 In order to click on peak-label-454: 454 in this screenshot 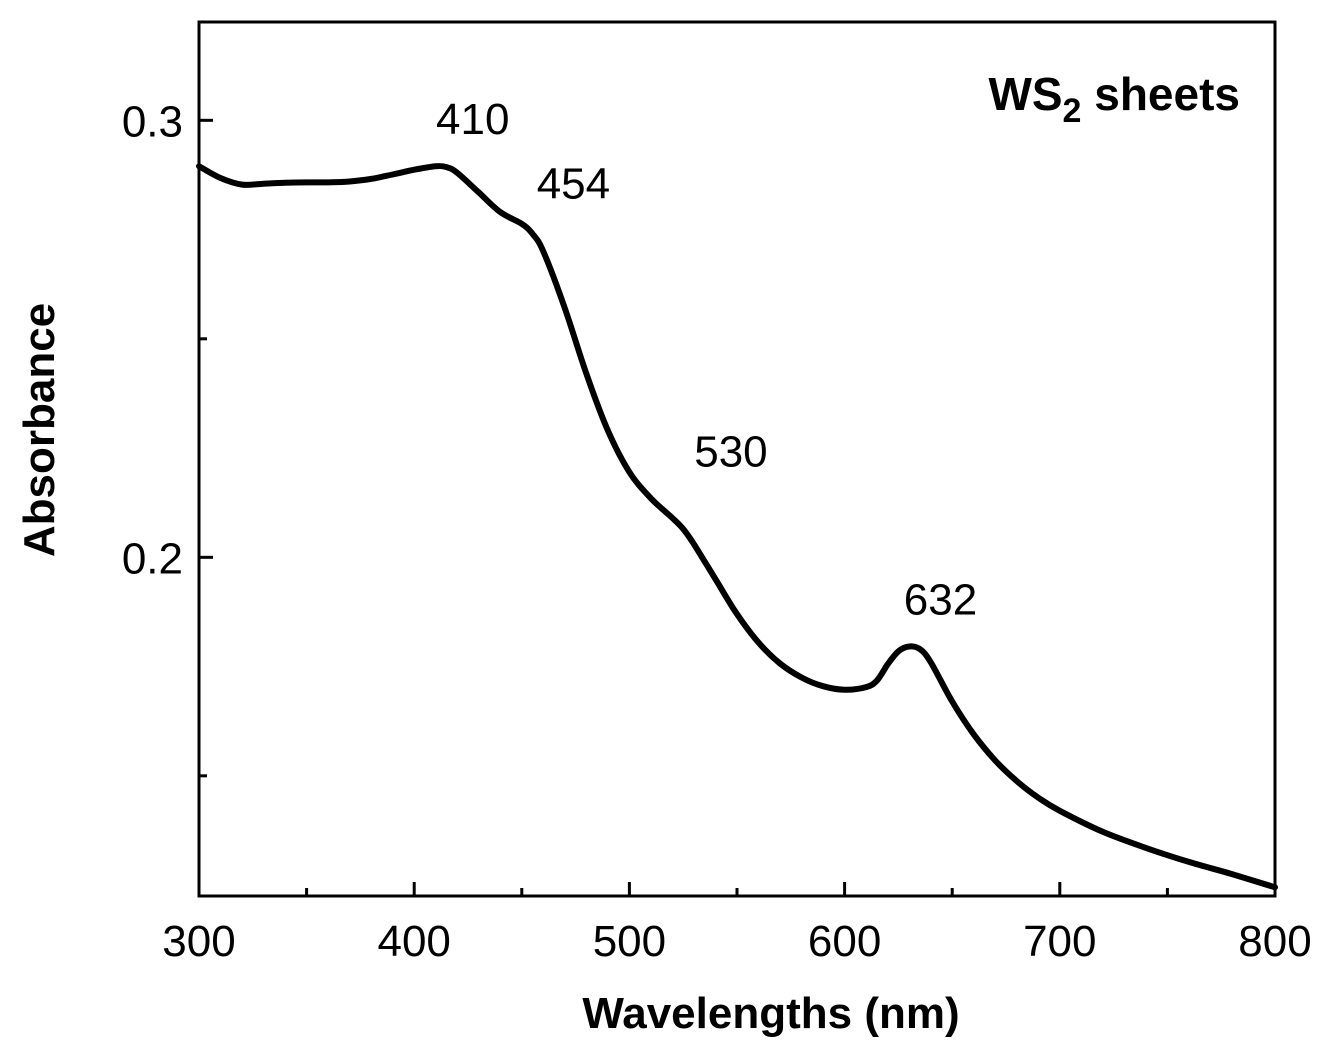, I will do `click(573, 183)`.